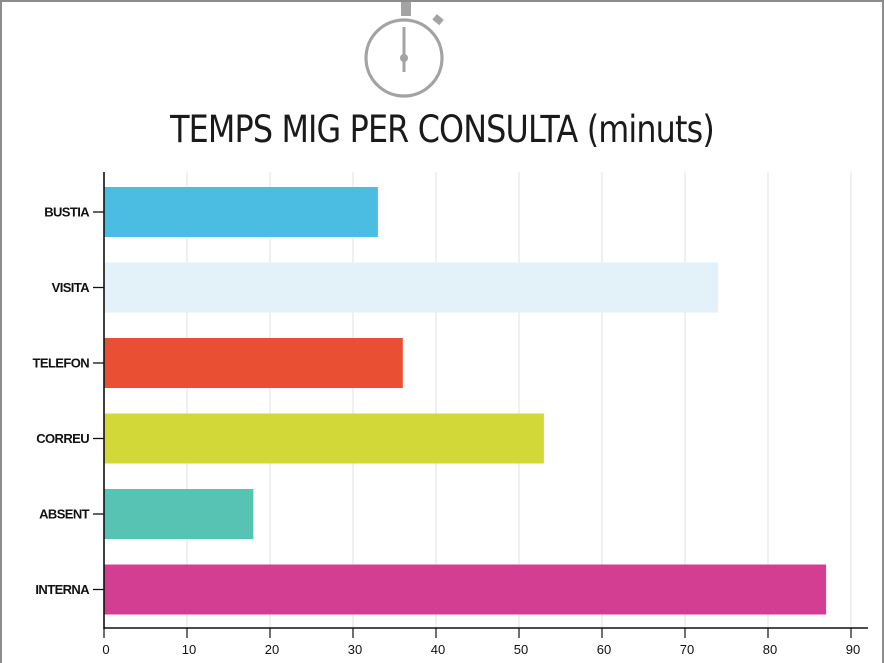 This screenshot has width=884, height=663. I want to click on x-tick-label: 30, so click(355, 649).